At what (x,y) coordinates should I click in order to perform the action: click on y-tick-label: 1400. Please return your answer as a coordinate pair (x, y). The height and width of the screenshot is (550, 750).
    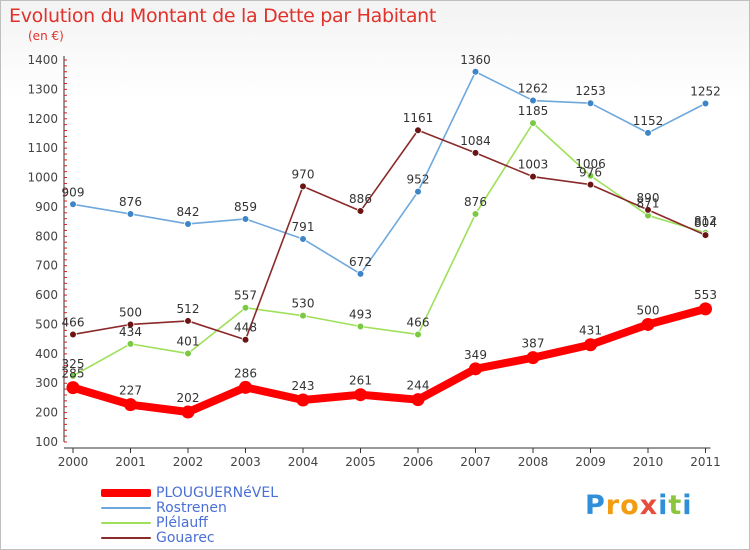
    Looking at the image, I should click on (42, 60).